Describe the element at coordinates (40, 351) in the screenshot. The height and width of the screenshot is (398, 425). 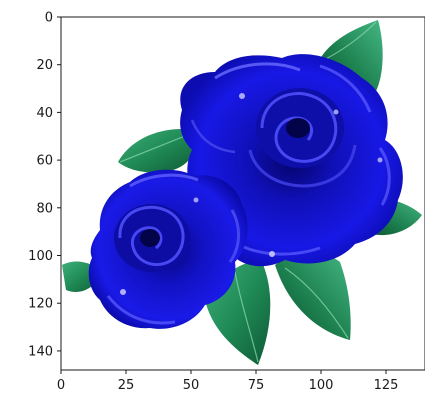
I see `y-tick-label: 140` at that location.